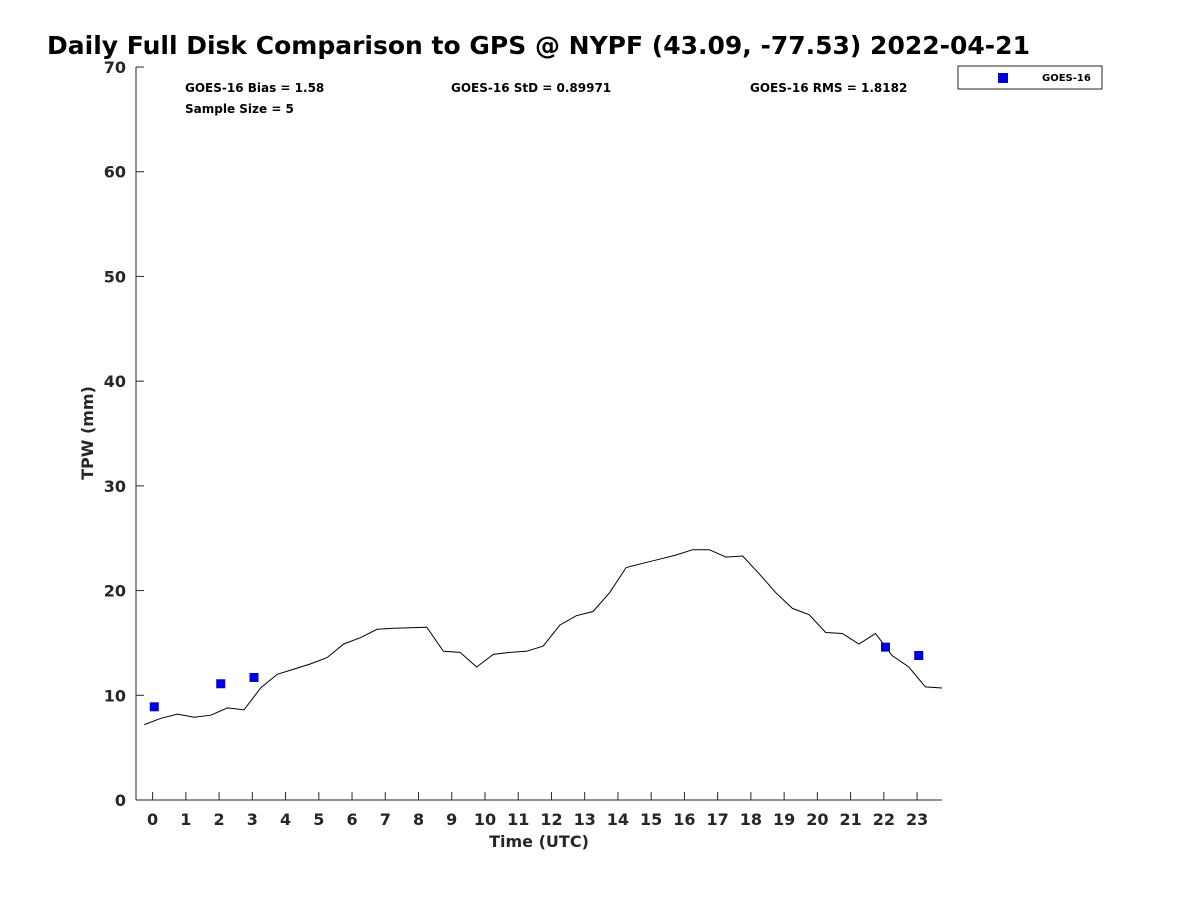  I want to click on y-tick-label: 0, so click(120, 800).